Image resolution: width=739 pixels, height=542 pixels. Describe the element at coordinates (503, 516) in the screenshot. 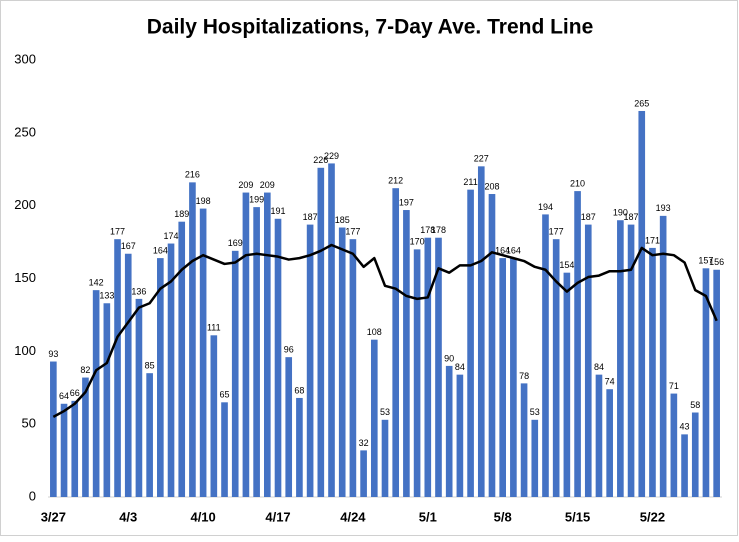

I see `x-tick-label: 5/8` at that location.